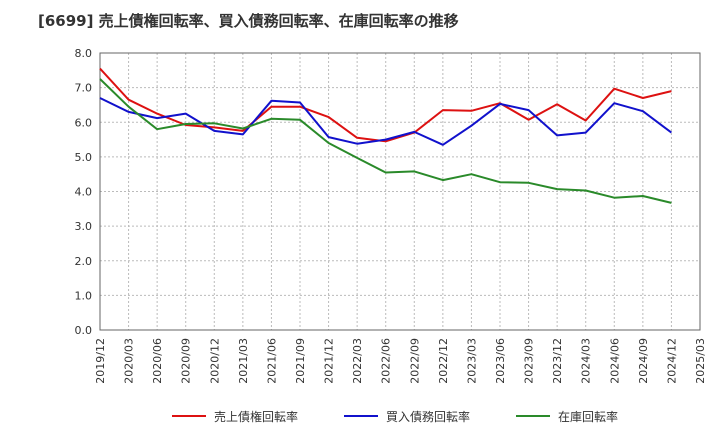 This screenshot has width=720, height=440. Describe the element at coordinates (671, 361) in the screenshot. I see `x-tick-label: 2024/12` at that location.